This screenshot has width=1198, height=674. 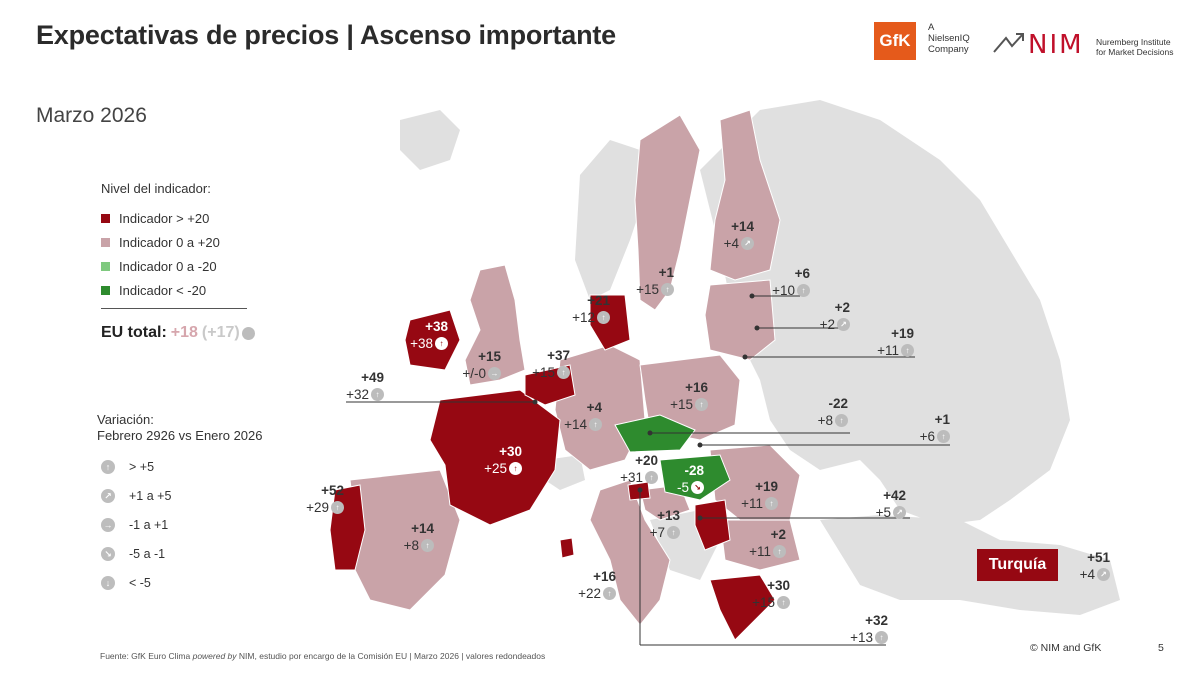 What do you see at coordinates (689, 396) in the screenshot?
I see `label-poland: +16 +15 ↑` at bounding box center [689, 396].